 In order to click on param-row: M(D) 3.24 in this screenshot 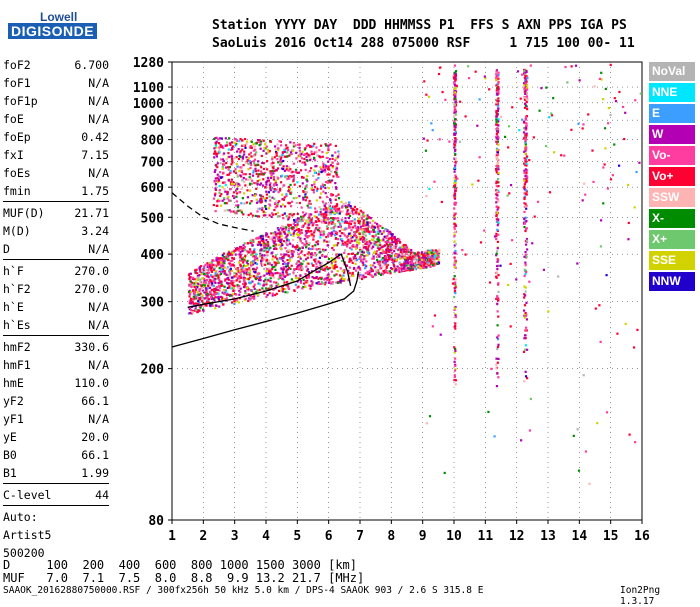, I will do `click(56, 231)`.